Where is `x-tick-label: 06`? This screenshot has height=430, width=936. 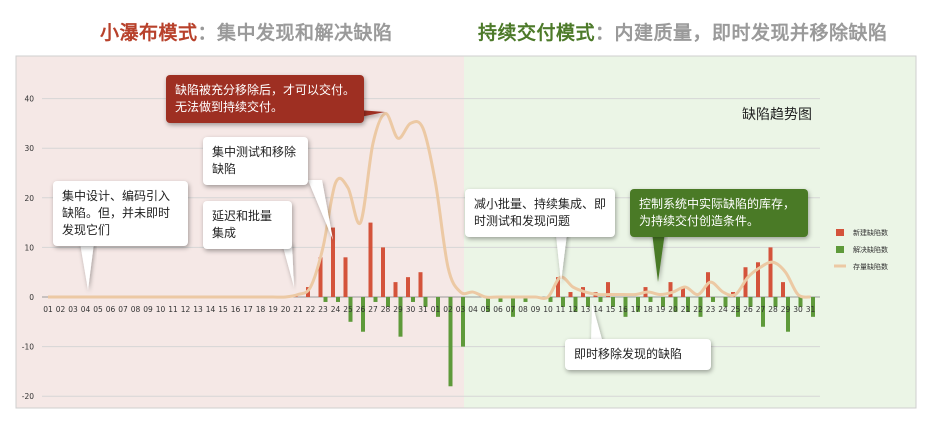
x-tick-label: 06 is located at coordinates (498, 309).